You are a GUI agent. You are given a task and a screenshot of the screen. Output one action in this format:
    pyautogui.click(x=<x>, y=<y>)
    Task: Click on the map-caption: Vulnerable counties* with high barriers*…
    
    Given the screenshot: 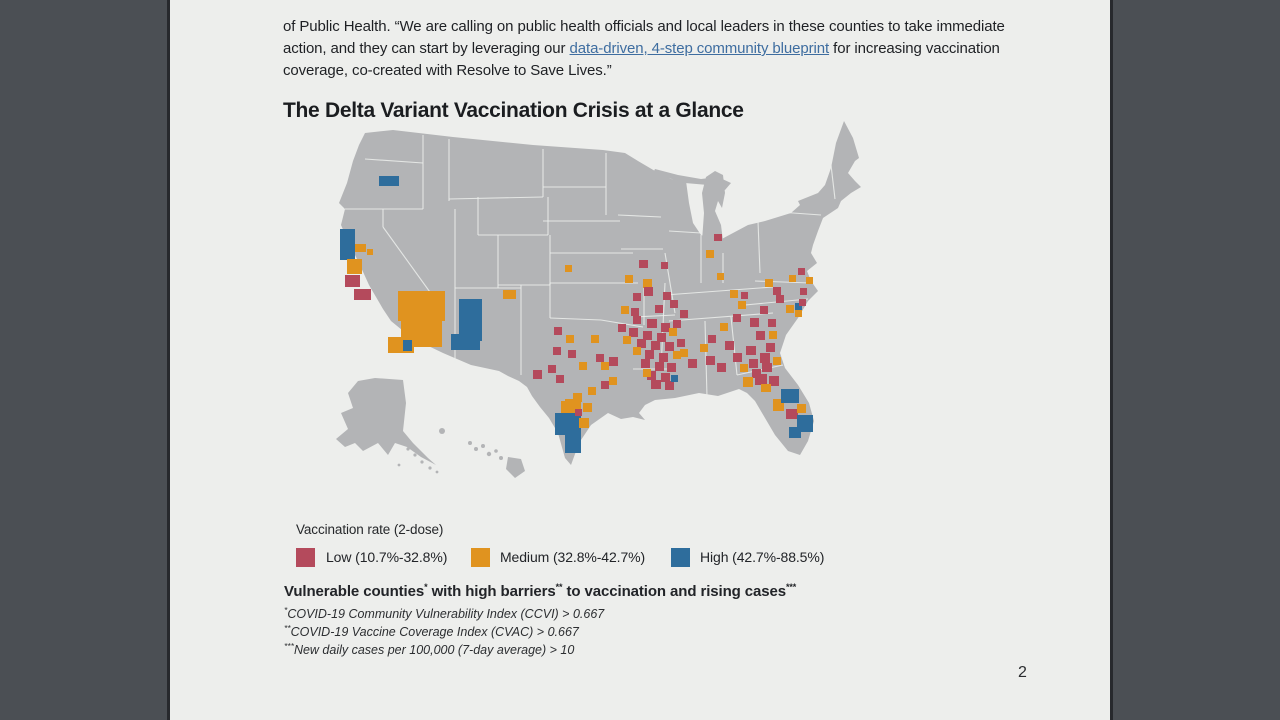 What is the action you would take?
    pyautogui.click(x=634, y=591)
    